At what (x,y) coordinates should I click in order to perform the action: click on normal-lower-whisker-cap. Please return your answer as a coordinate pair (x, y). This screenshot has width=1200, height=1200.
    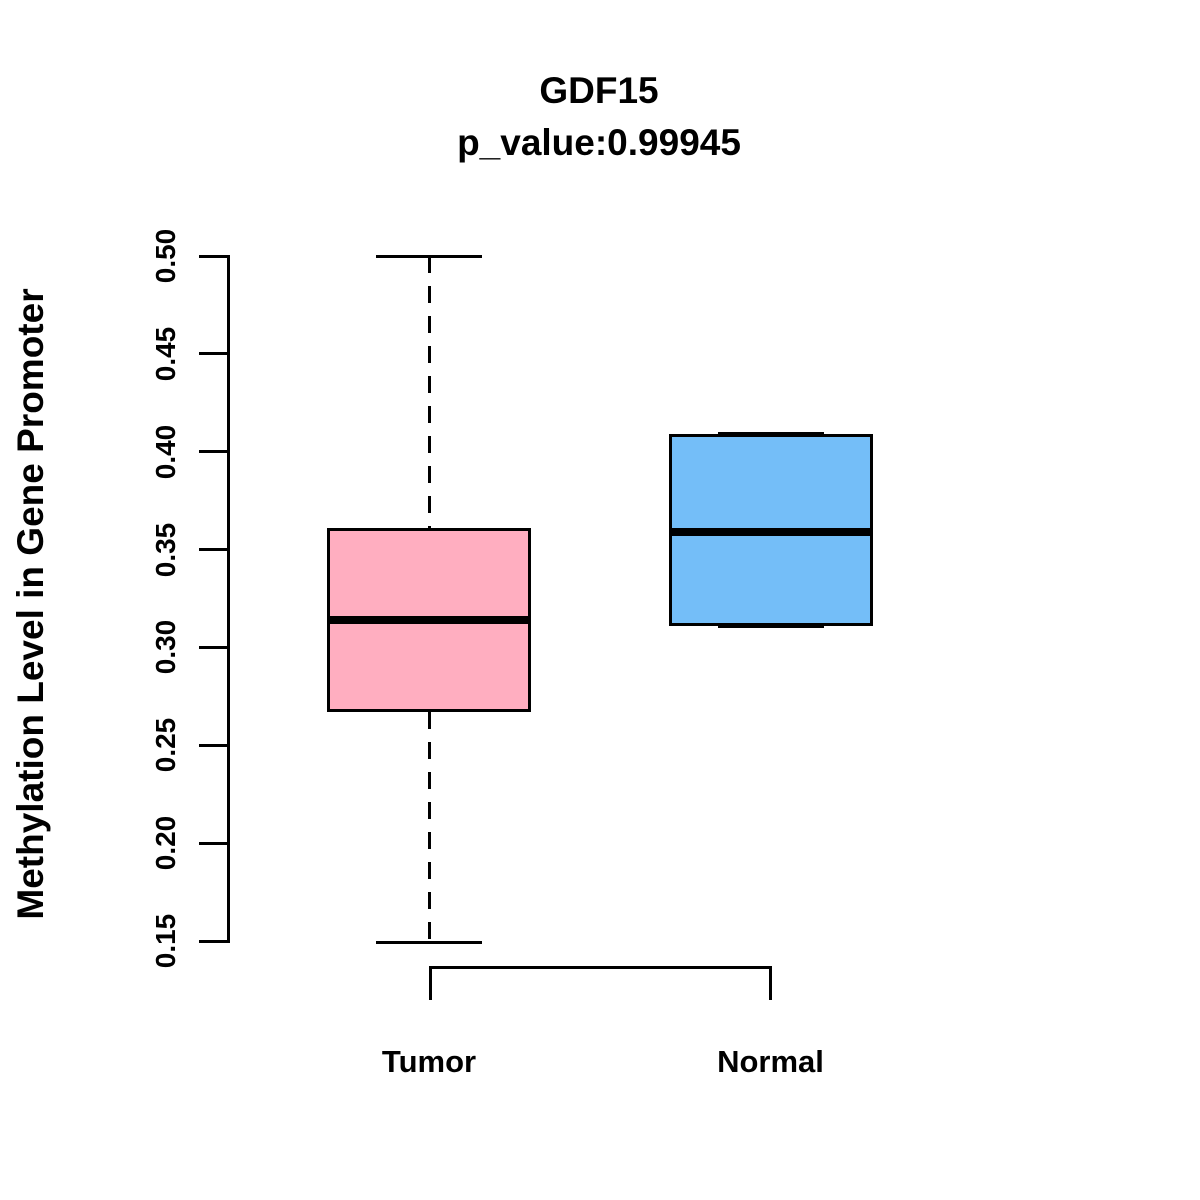
    Looking at the image, I should click on (770, 626).